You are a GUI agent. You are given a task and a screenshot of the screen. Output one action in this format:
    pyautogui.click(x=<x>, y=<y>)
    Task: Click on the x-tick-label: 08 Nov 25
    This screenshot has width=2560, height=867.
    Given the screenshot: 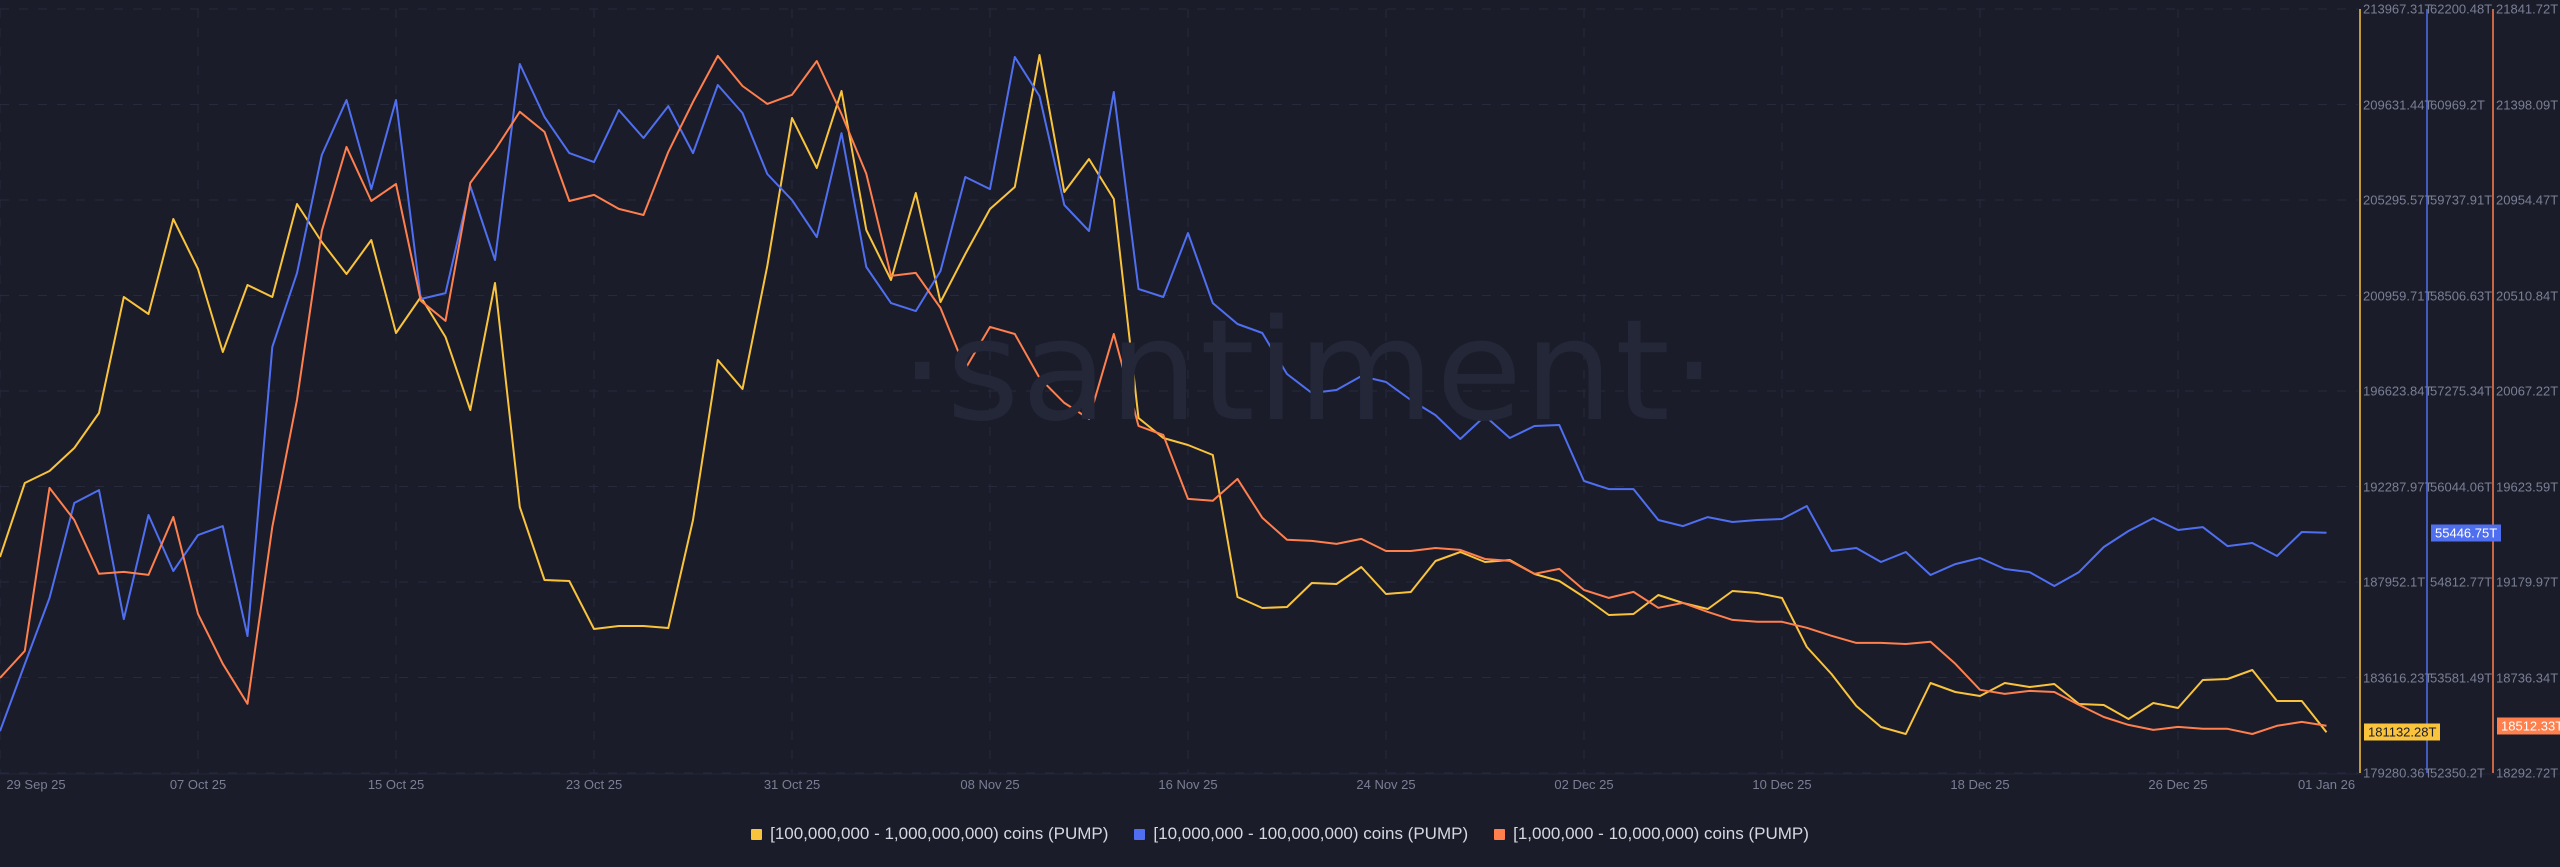 What is the action you would take?
    pyautogui.click(x=990, y=784)
    